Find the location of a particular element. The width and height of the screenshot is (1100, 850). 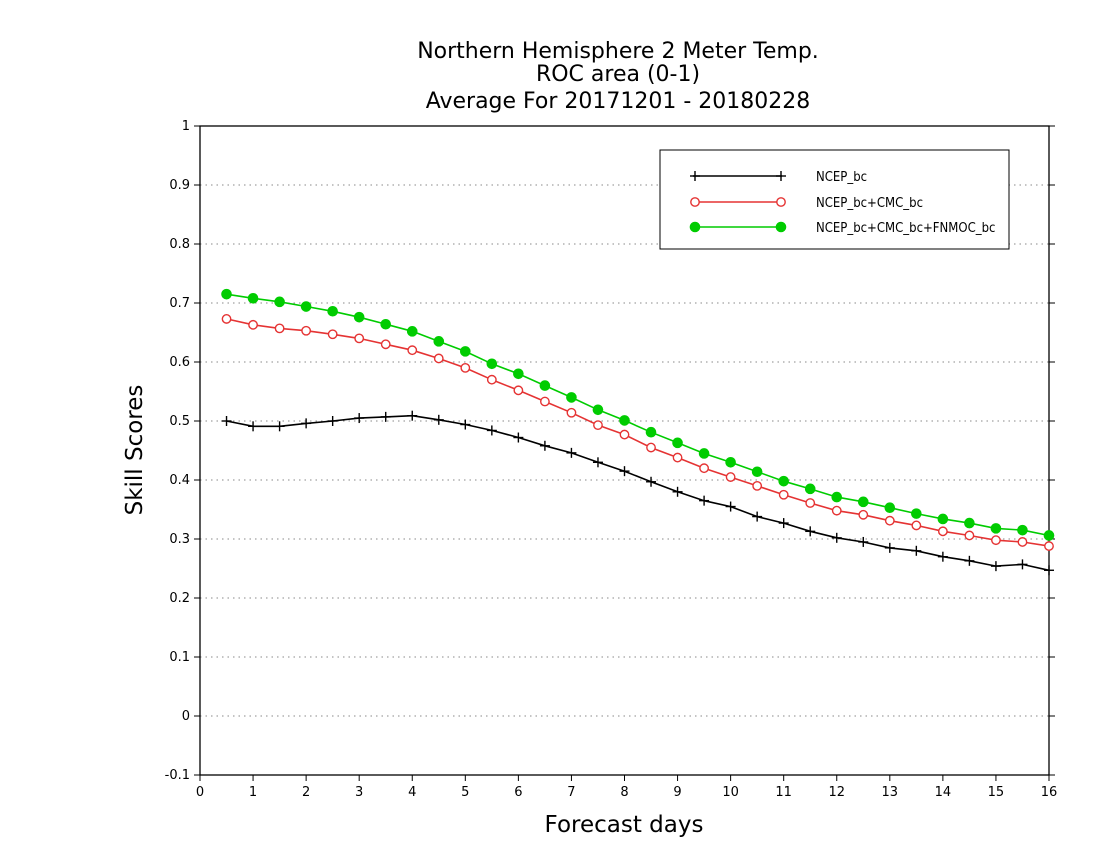

x-tick-label: 9 is located at coordinates (677, 792).